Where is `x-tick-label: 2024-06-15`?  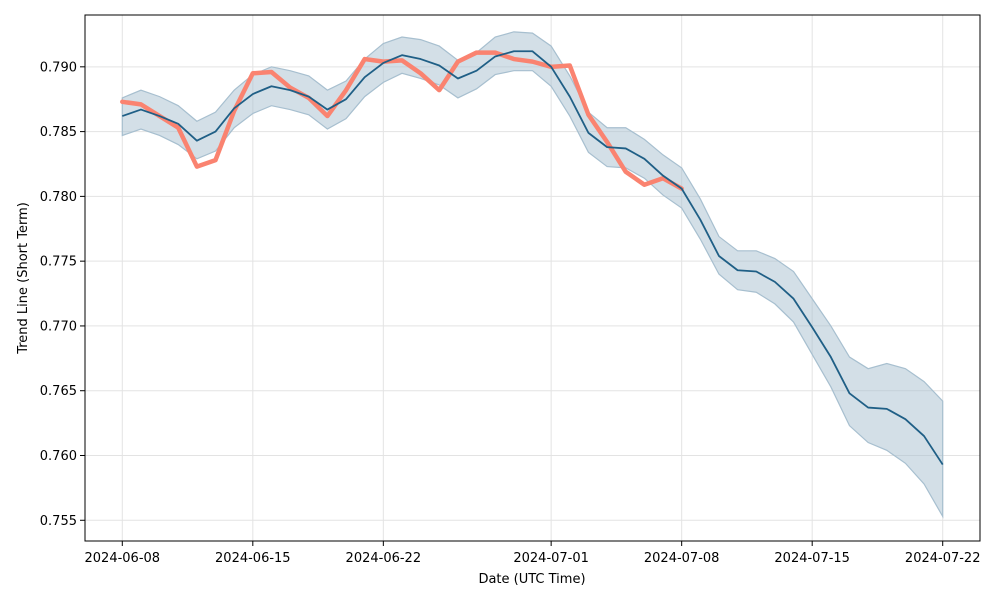
x-tick-label: 2024-06-15 is located at coordinates (253, 558).